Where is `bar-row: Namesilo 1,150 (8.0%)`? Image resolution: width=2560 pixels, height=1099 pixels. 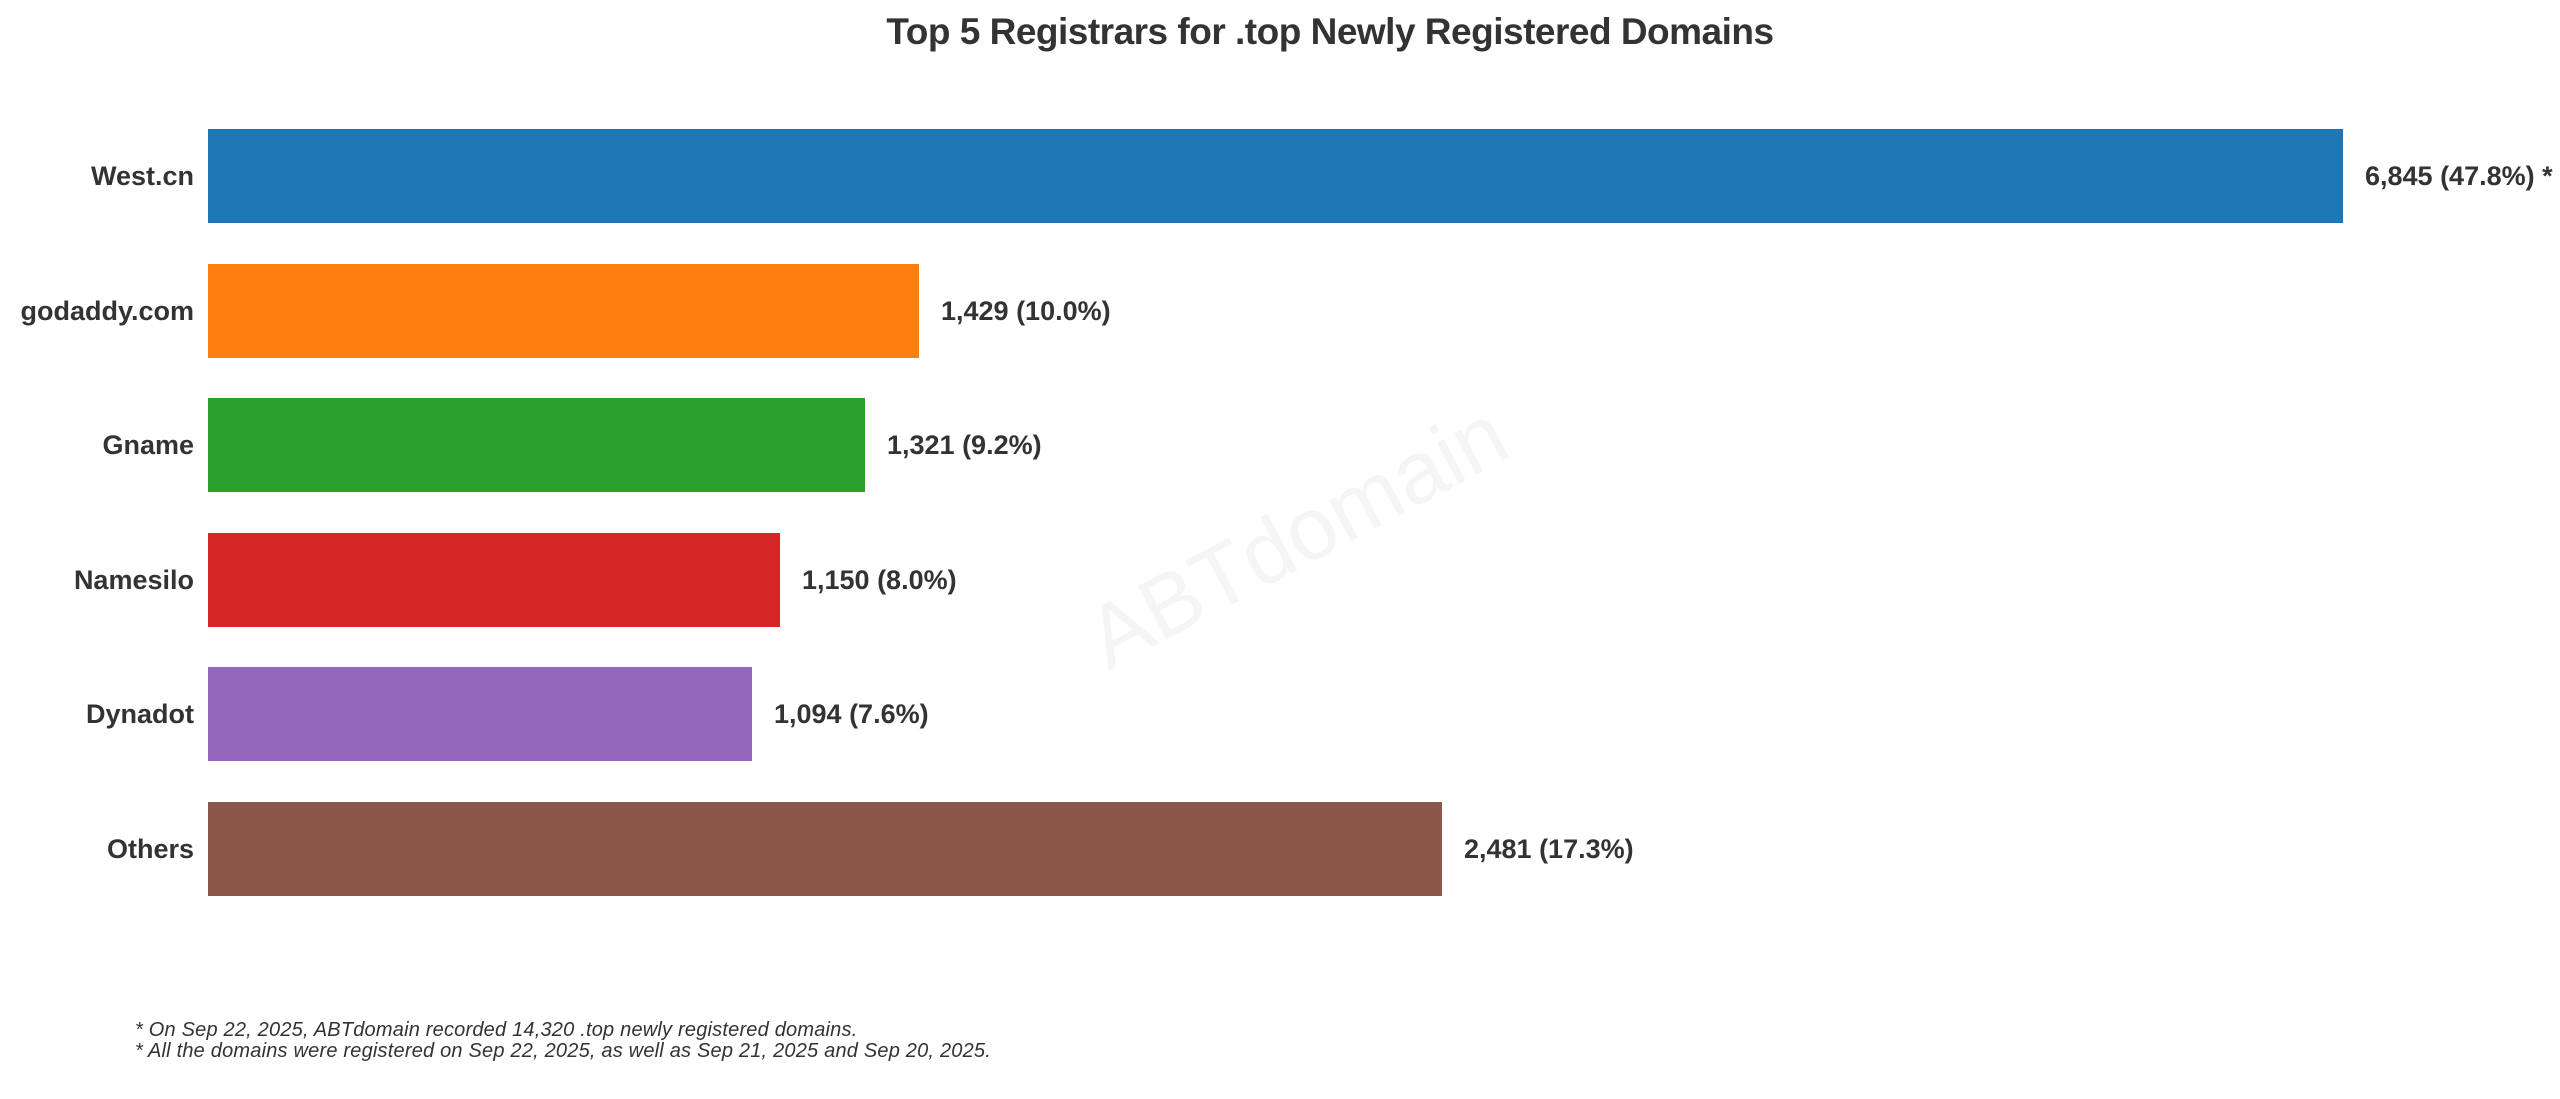
bar-row: Namesilo 1,150 (8.0%) is located at coordinates (1280, 580).